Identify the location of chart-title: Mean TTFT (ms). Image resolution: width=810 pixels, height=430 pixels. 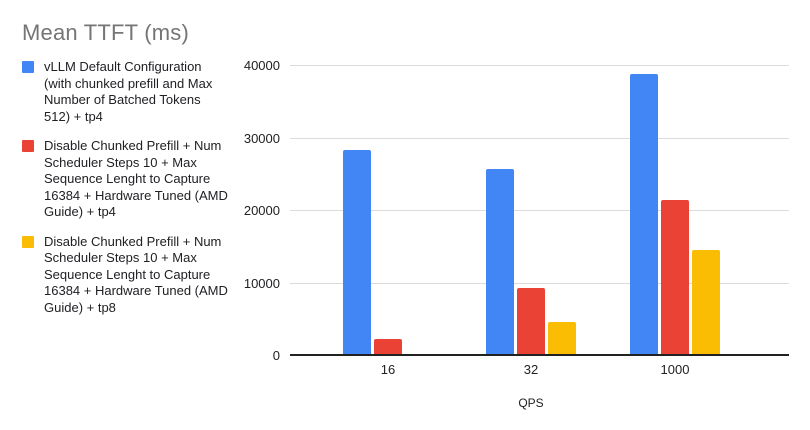
(105, 32).